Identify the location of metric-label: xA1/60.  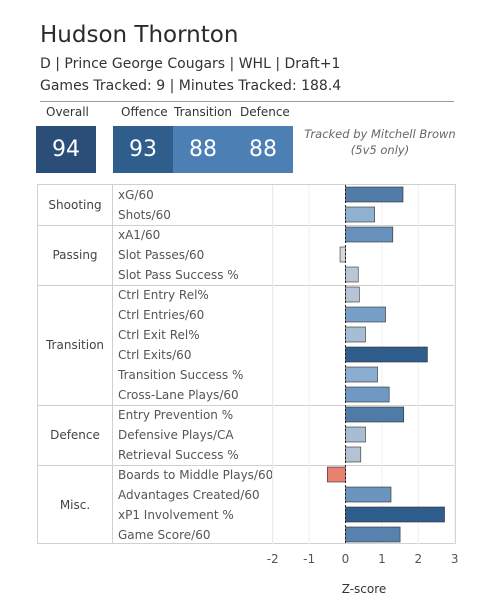
(139, 235).